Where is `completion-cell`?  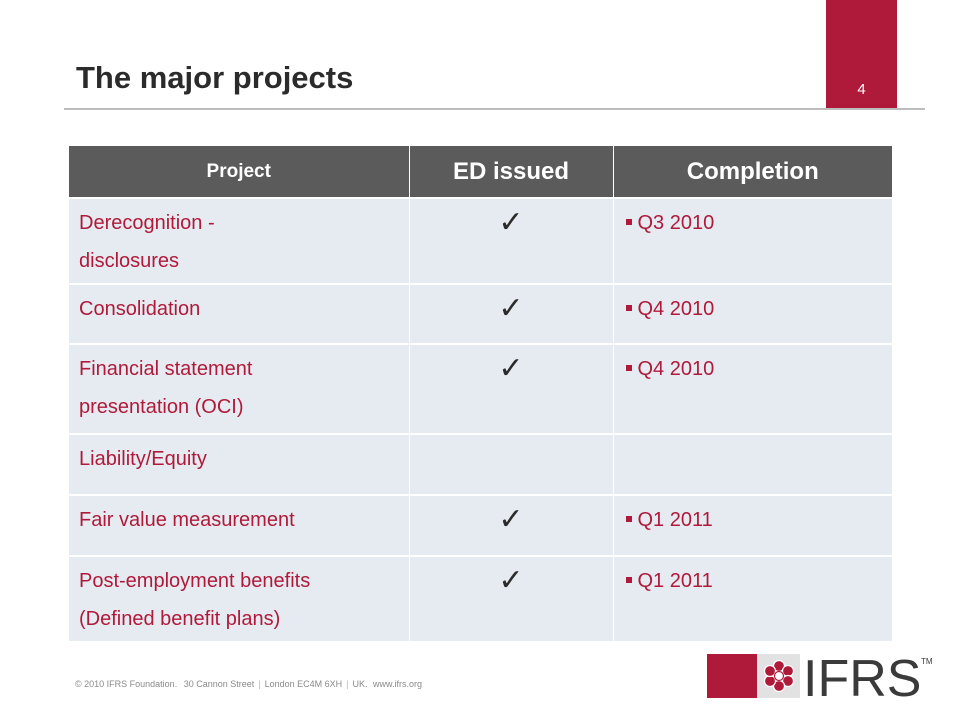 completion-cell is located at coordinates (752, 464).